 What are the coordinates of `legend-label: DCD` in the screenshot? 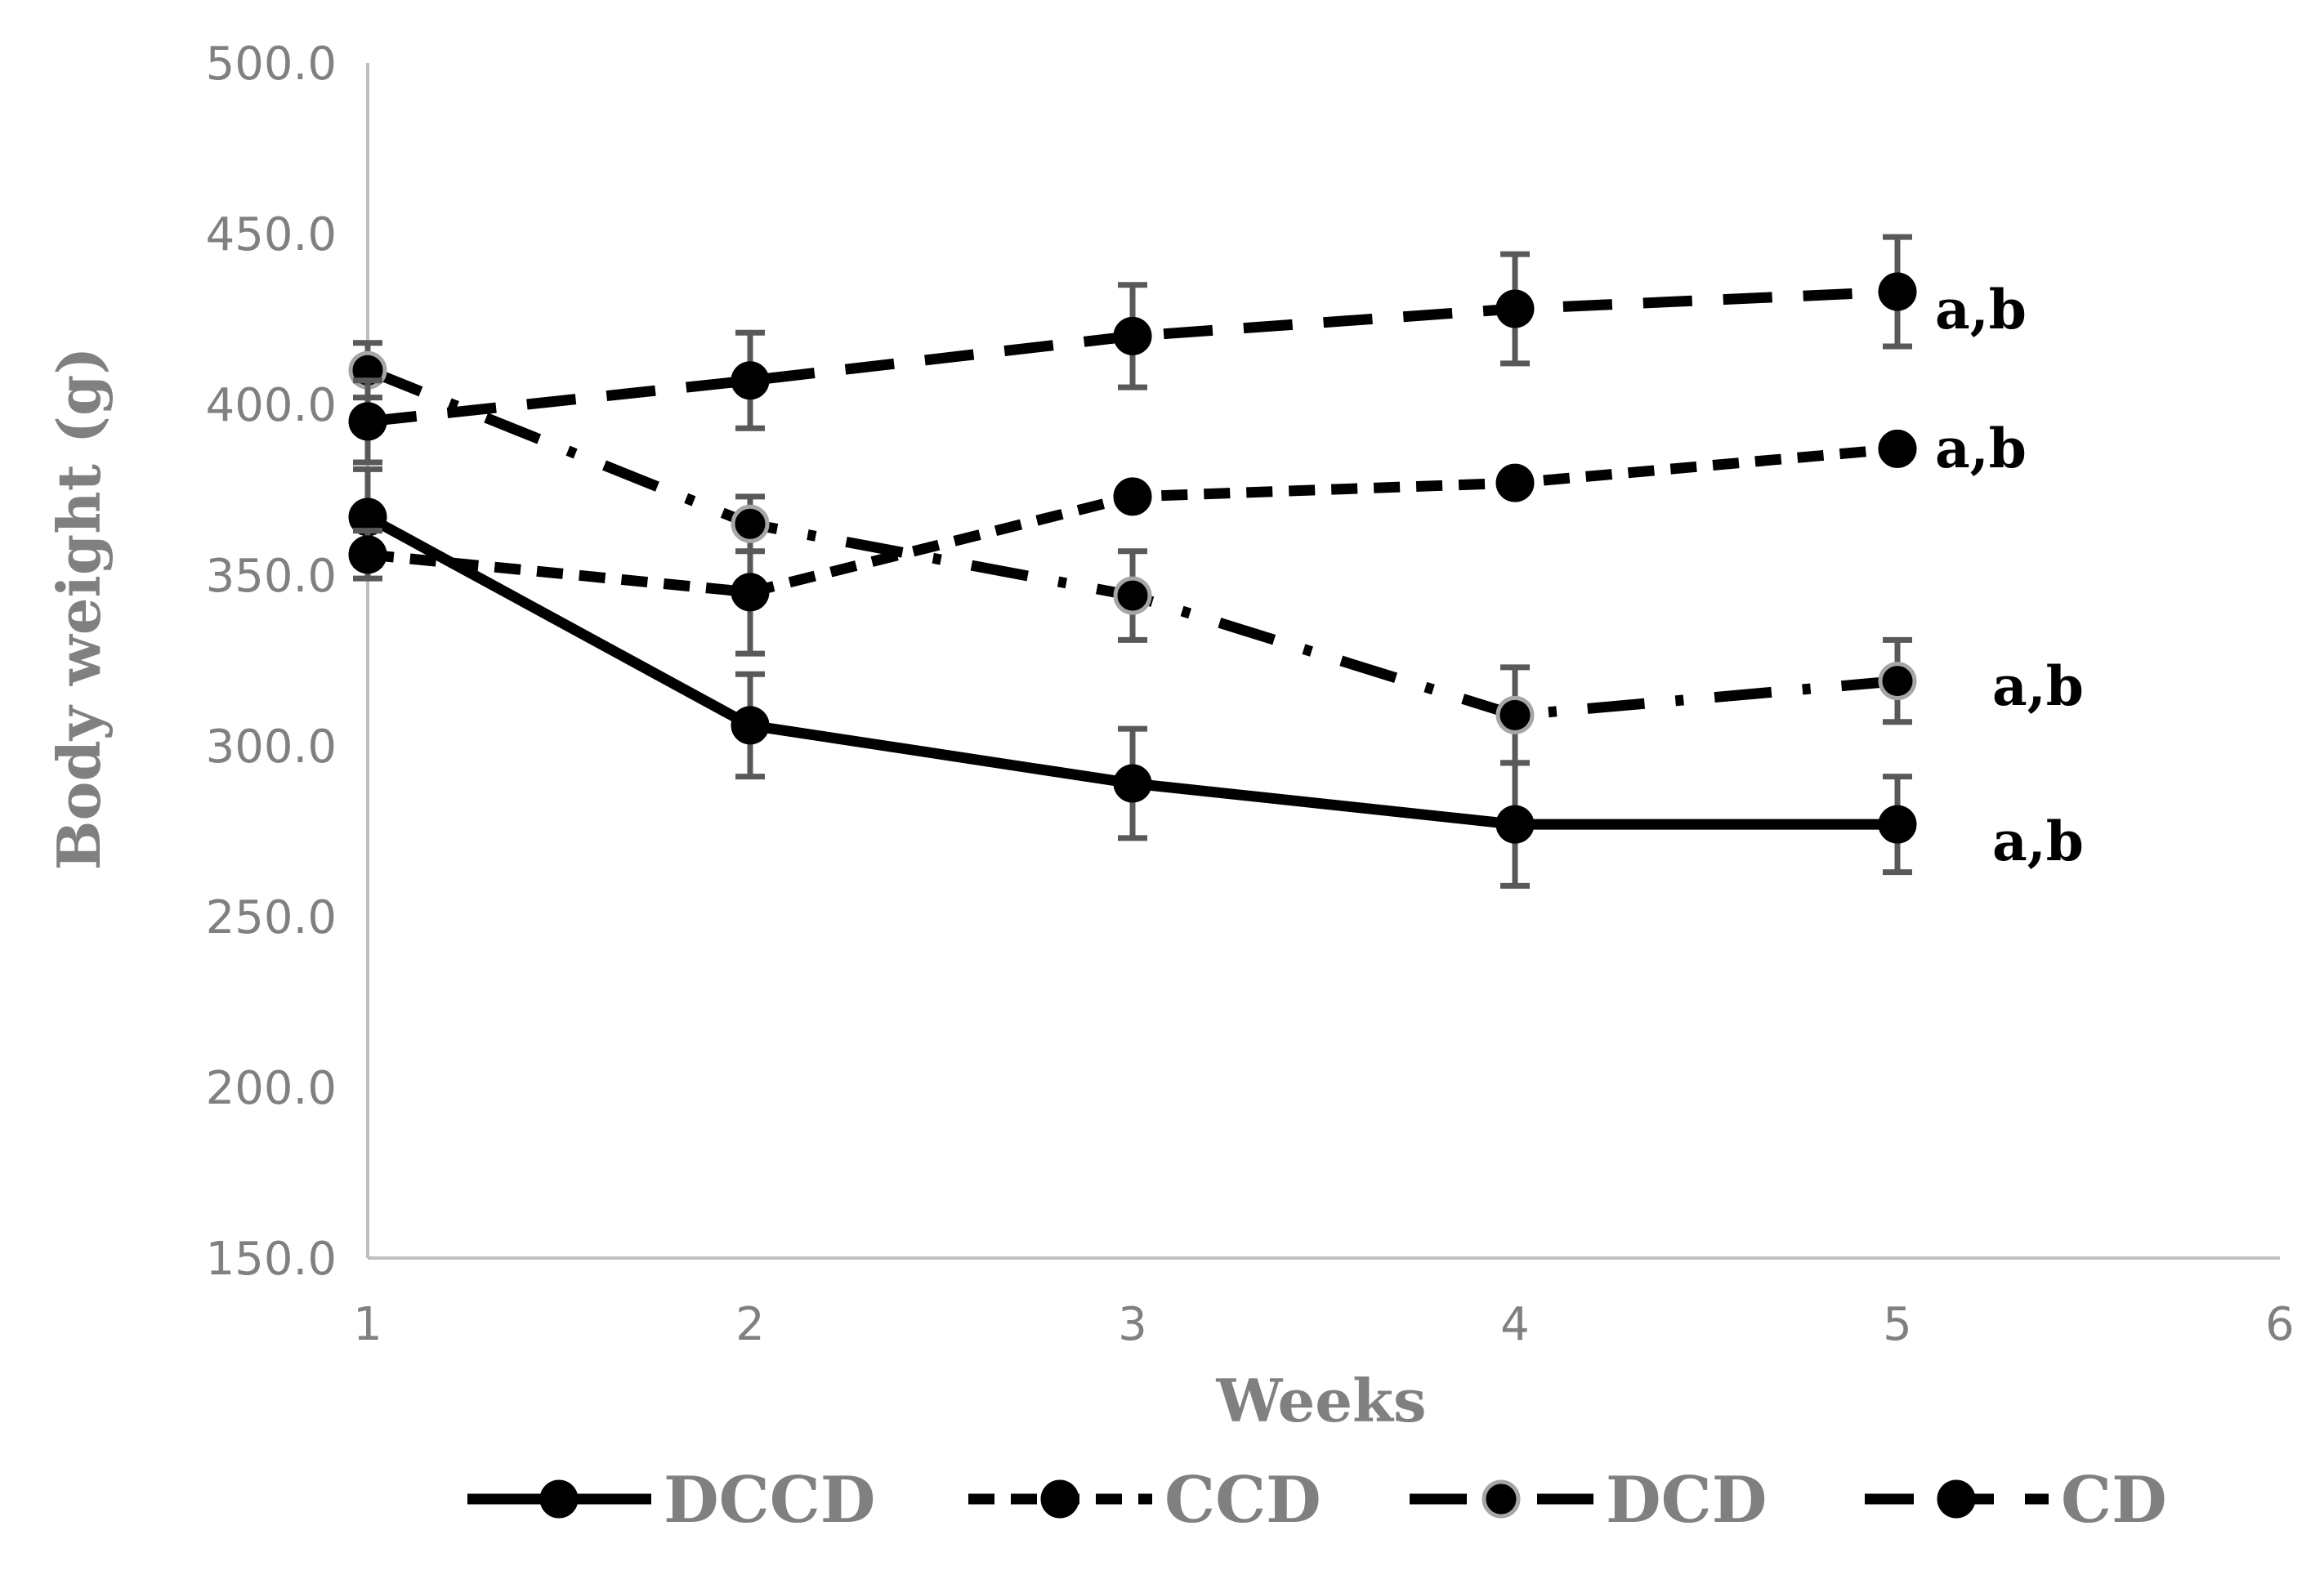 It's located at (1686, 1500).